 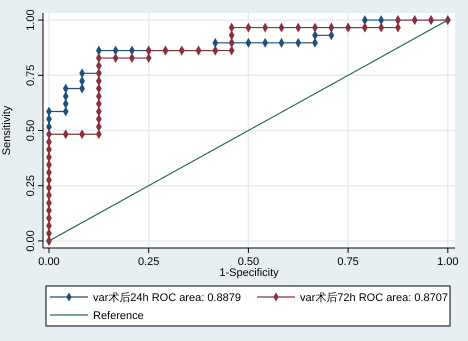 What do you see at coordinates (118, 316) in the screenshot?
I see `legend-label: Reference` at bounding box center [118, 316].